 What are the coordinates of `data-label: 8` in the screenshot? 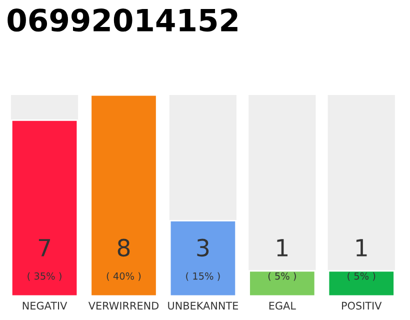 It's located at (124, 247).